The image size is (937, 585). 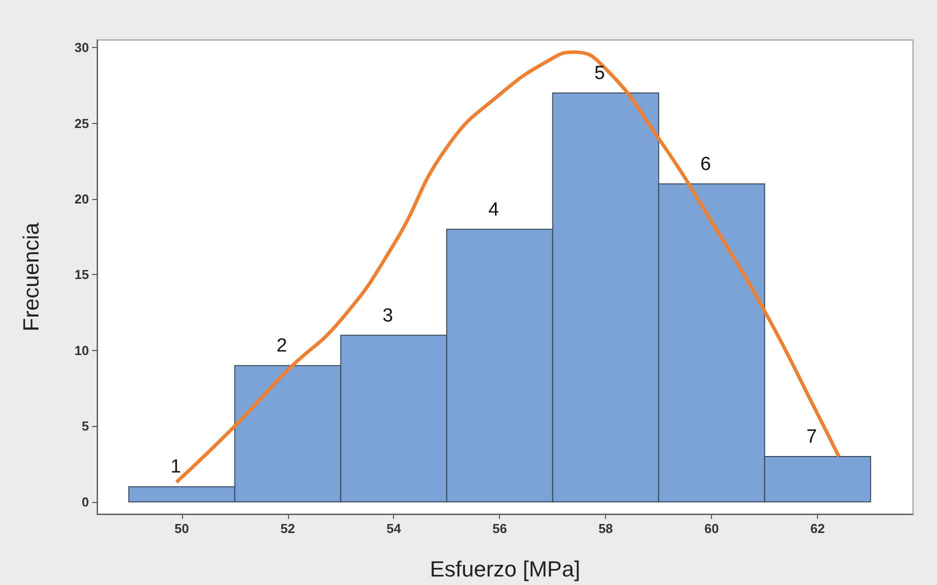 What do you see at coordinates (81, 123) in the screenshot?
I see `y-tick-label: 25` at bounding box center [81, 123].